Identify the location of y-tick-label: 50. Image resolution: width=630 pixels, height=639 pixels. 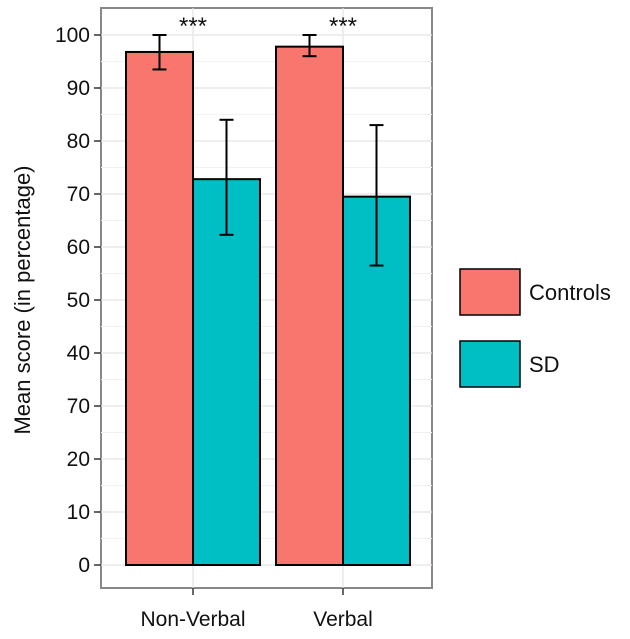
(78, 300).